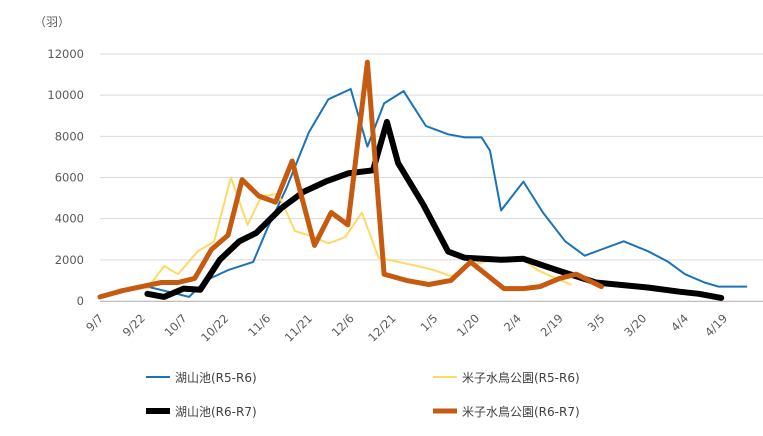  What do you see at coordinates (596, 322) in the screenshot?
I see `x-tick-label: 3/5` at bounding box center [596, 322].